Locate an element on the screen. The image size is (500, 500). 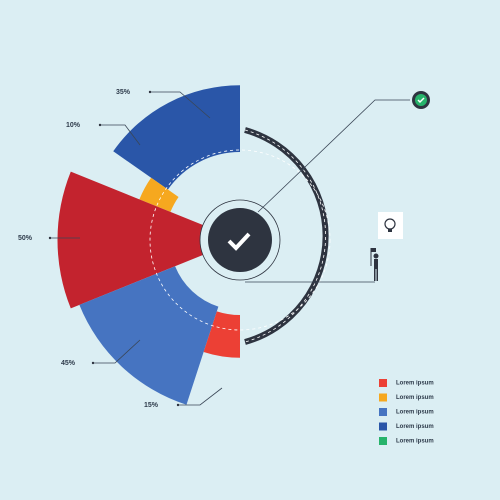
person is located at coordinates (374, 264).